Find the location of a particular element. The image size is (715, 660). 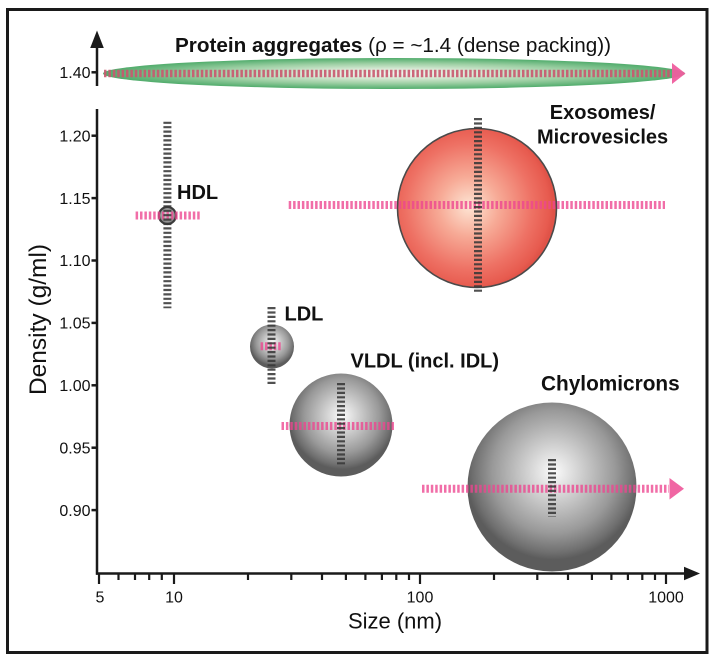

svg-text: 1000 is located at coordinates (666, 598).